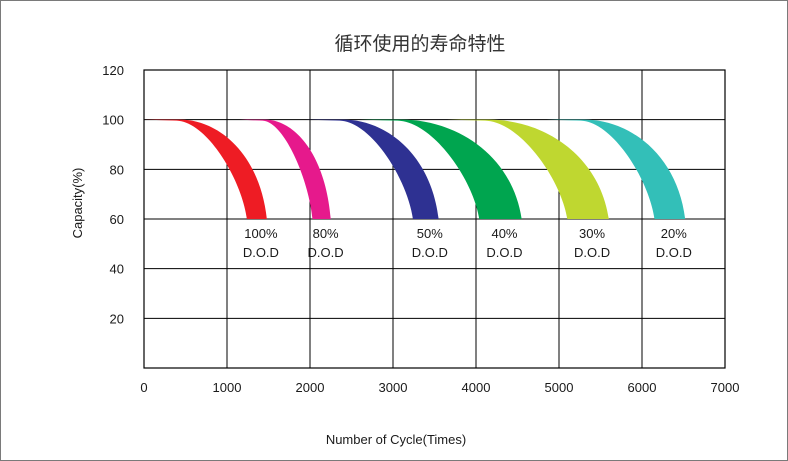 The height and width of the screenshot is (461, 788). What do you see at coordinates (326, 233) in the screenshot?
I see `dod-label-1: 80%` at bounding box center [326, 233].